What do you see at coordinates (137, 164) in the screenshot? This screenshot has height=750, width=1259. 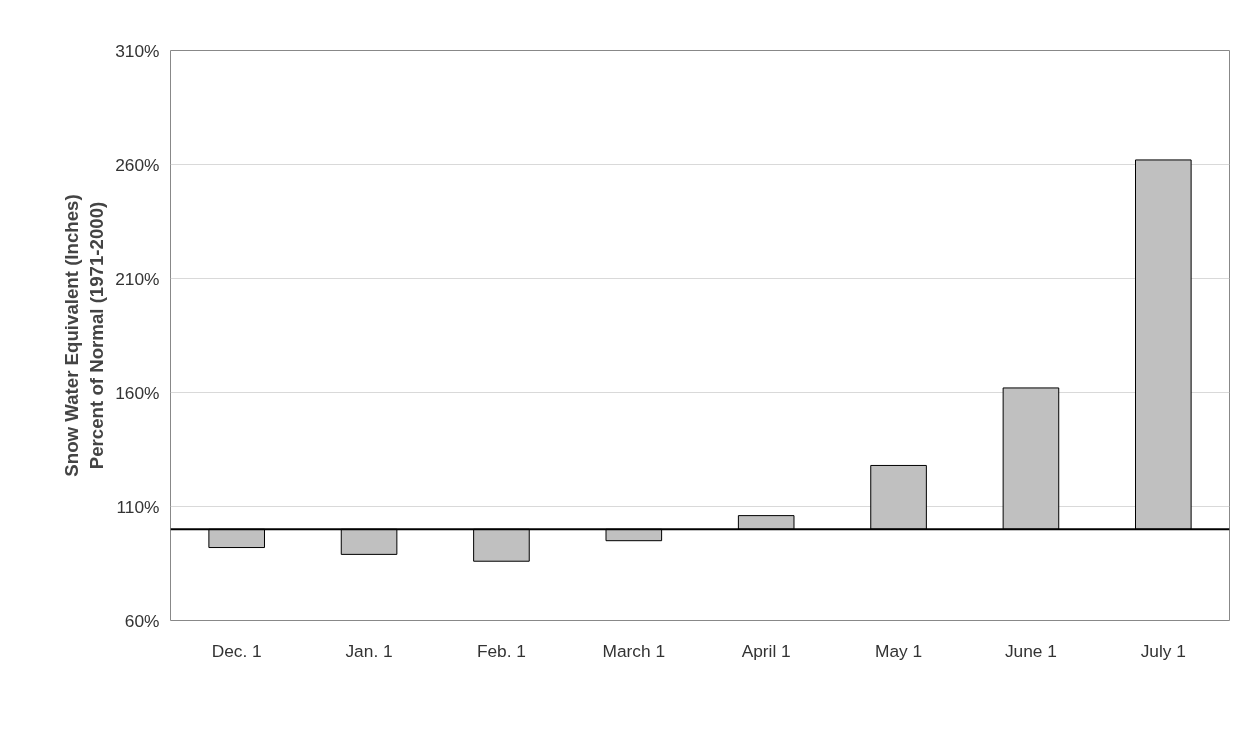 I see `y-tick-label: 260%` at bounding box center [137, 164].